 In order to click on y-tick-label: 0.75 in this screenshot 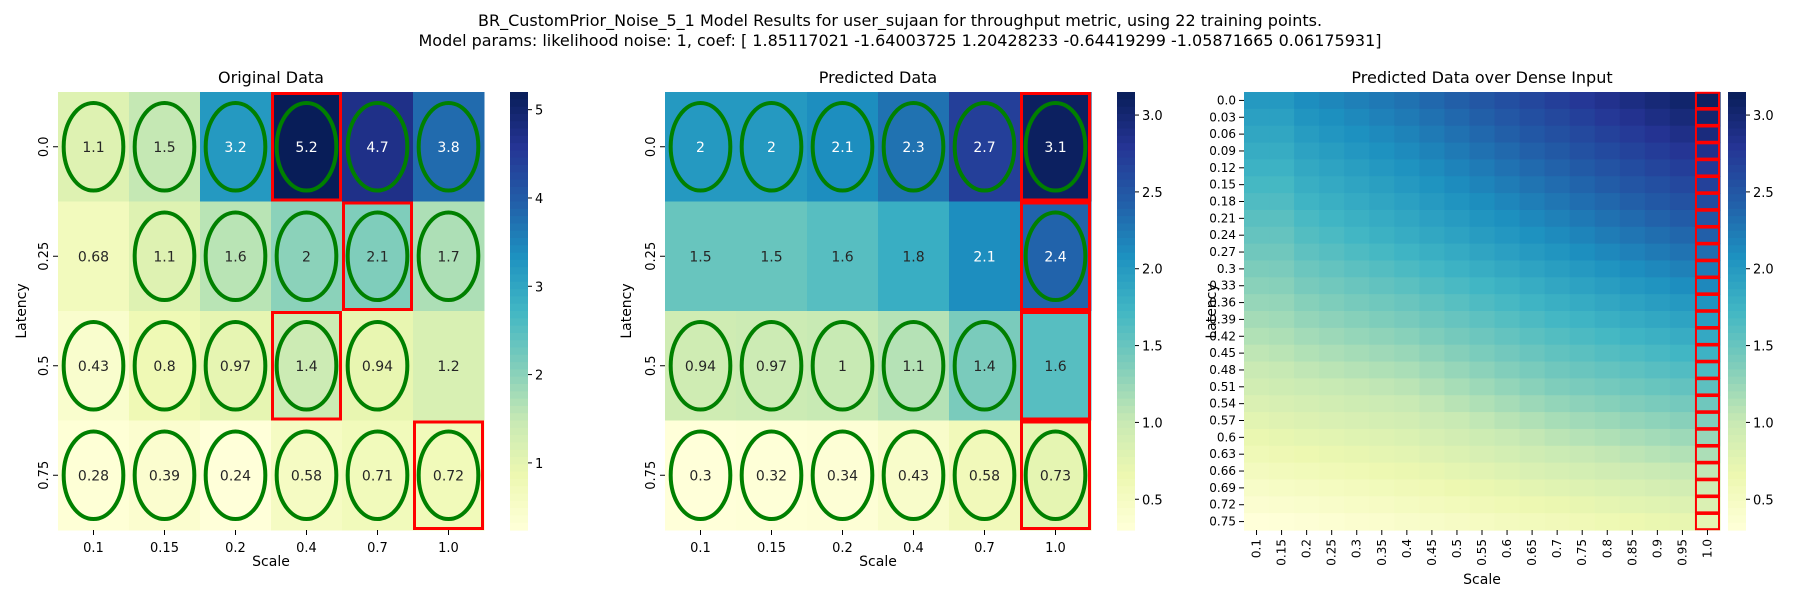, I will do `click(1222, 522)`.